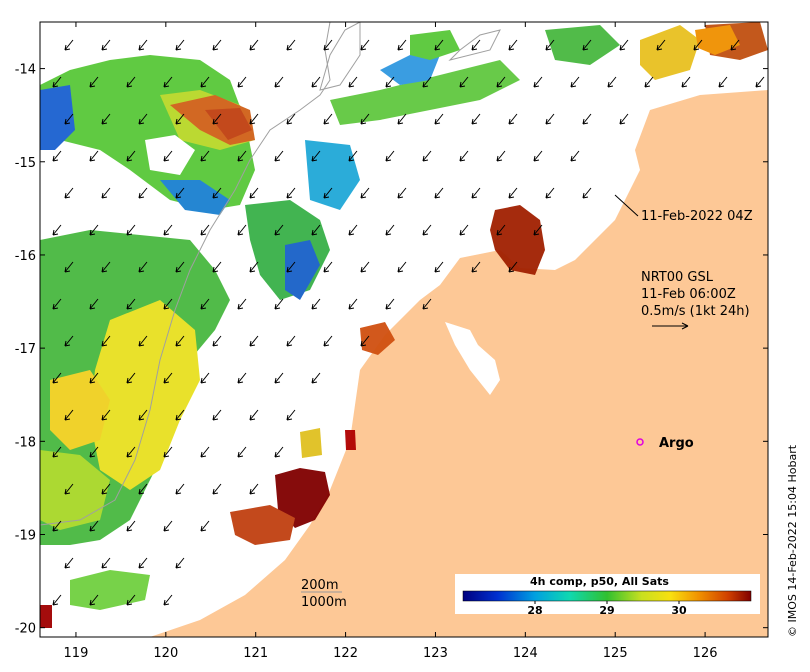 The height and width of the screenshot is (672, 810). I want to click on x-tick-label: 120, so click(165, 653).